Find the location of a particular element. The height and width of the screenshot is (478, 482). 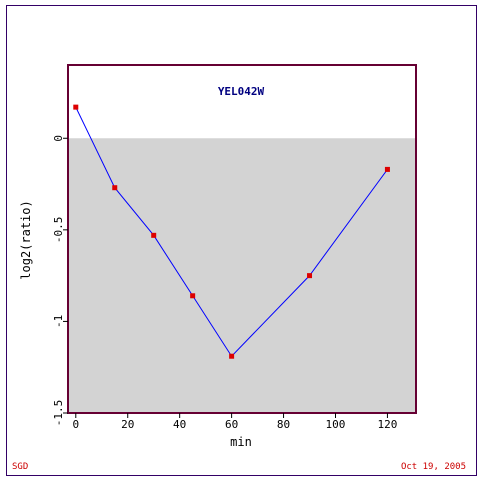

x-tick-label: 60 is located at coordinates (231, 424).